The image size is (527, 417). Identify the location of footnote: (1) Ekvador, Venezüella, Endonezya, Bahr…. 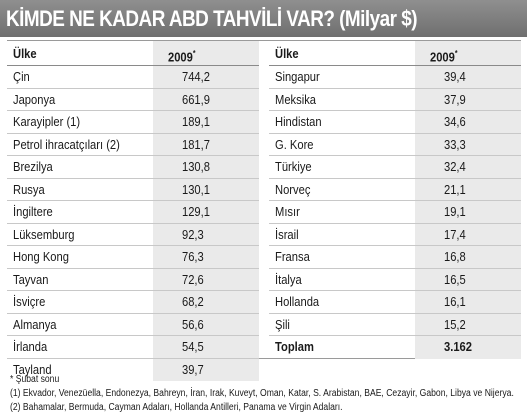
(262, 393).